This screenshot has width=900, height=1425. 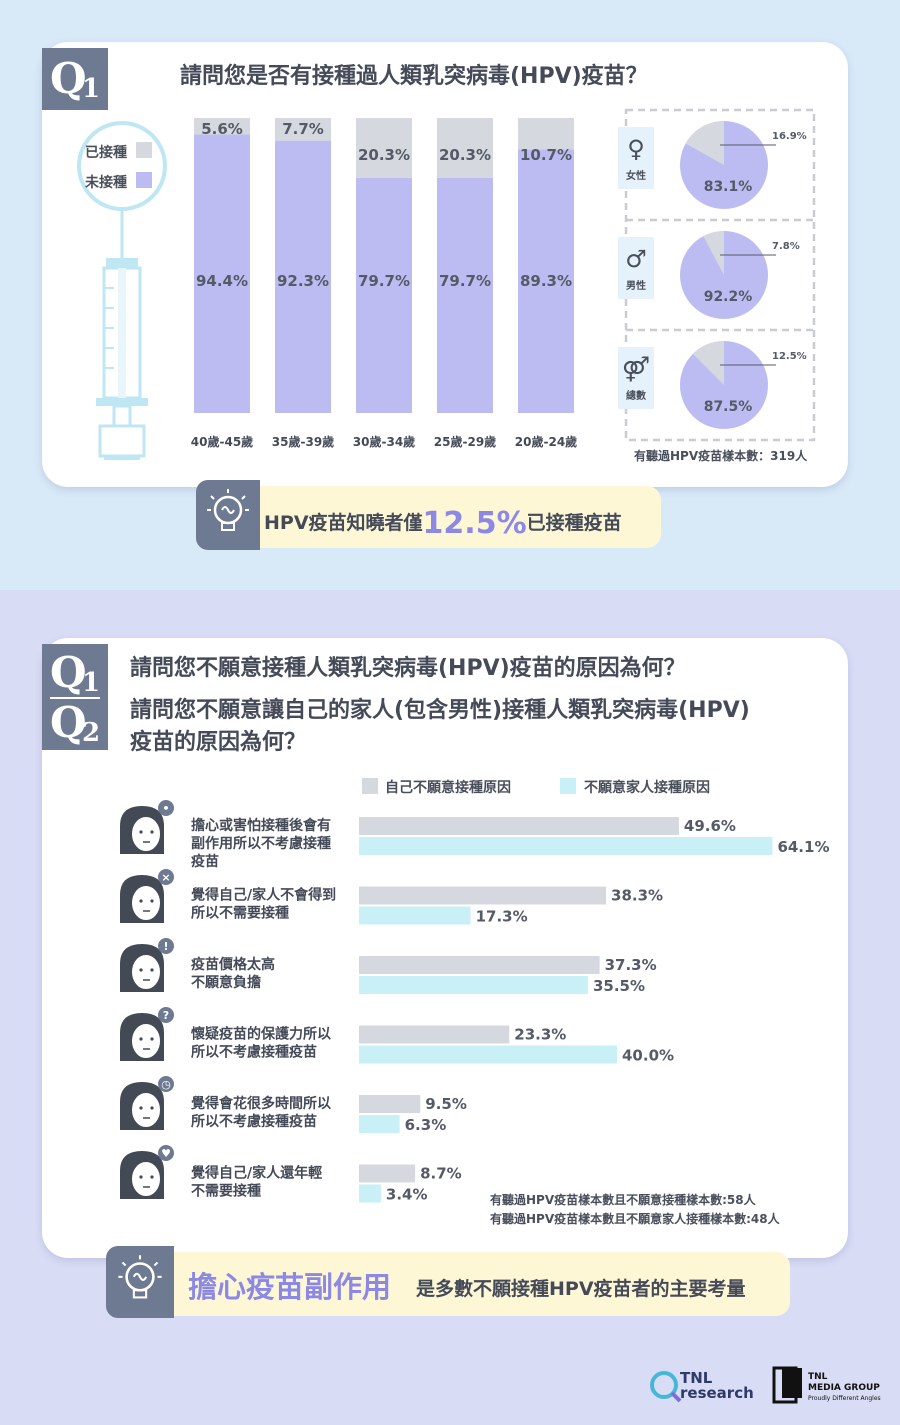 I want to click on tnl-media-group-logo-icon, so click(x=787, y=1385).